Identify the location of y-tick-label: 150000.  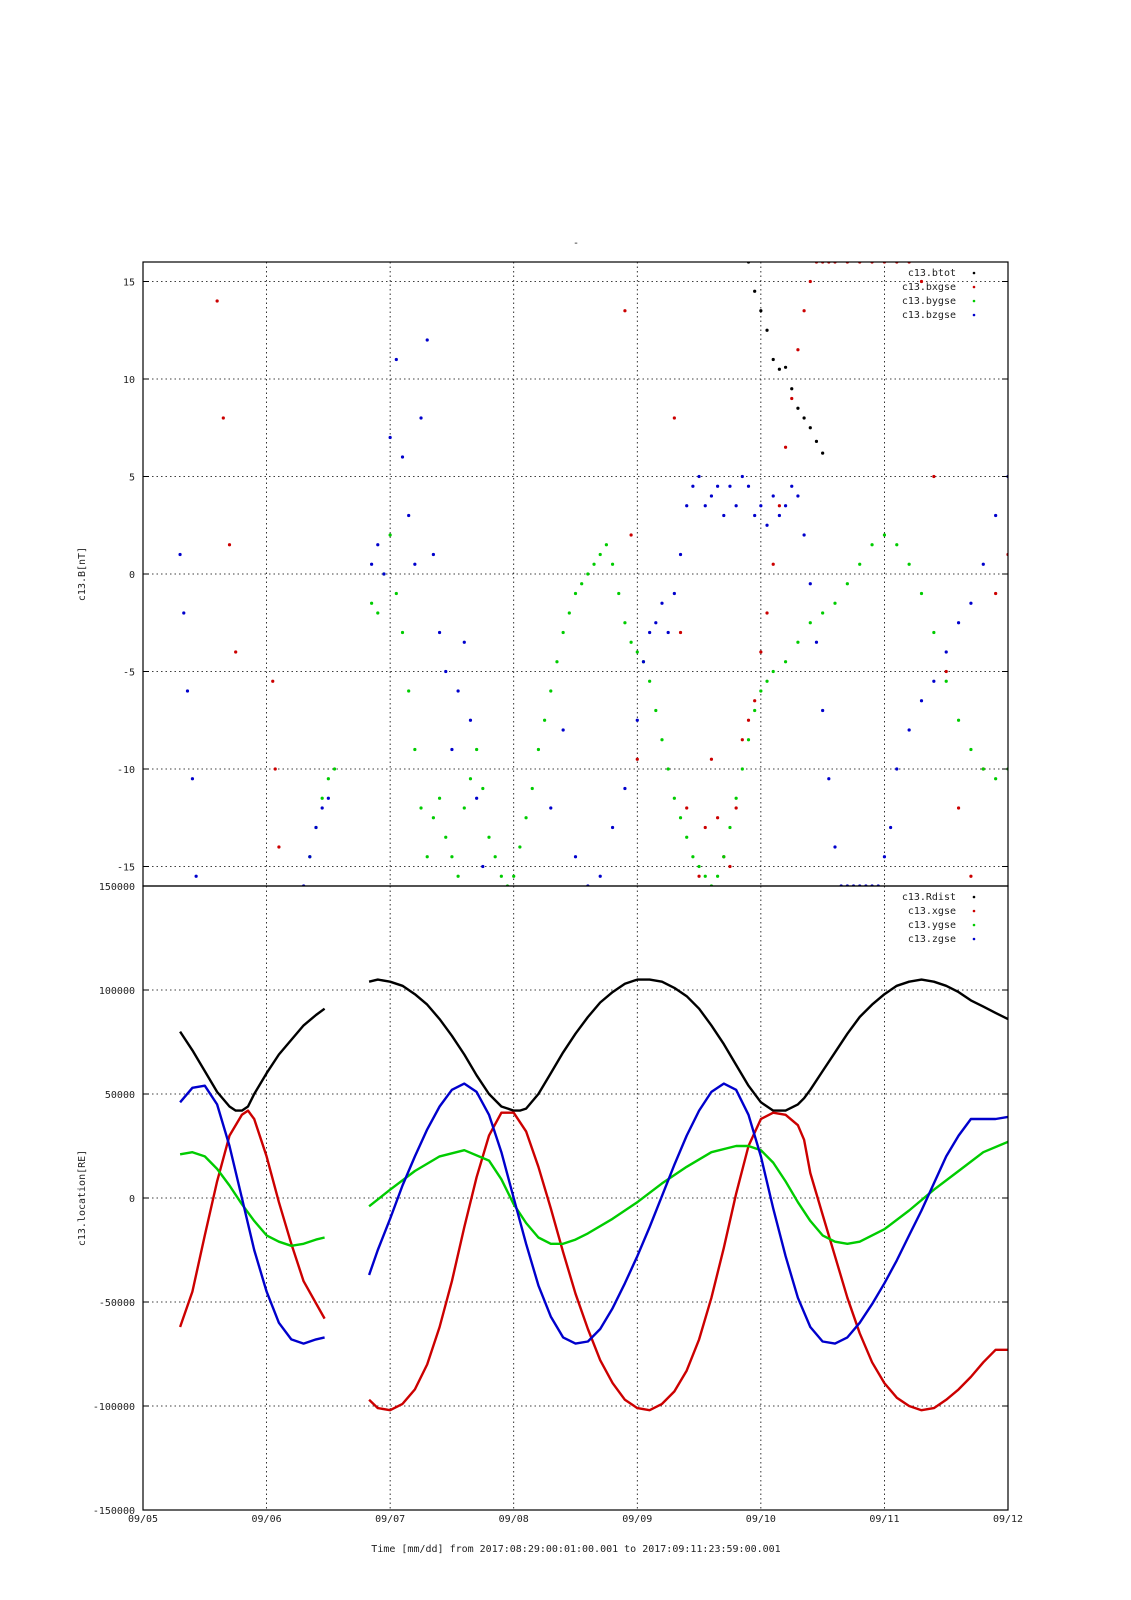
(117, 887).